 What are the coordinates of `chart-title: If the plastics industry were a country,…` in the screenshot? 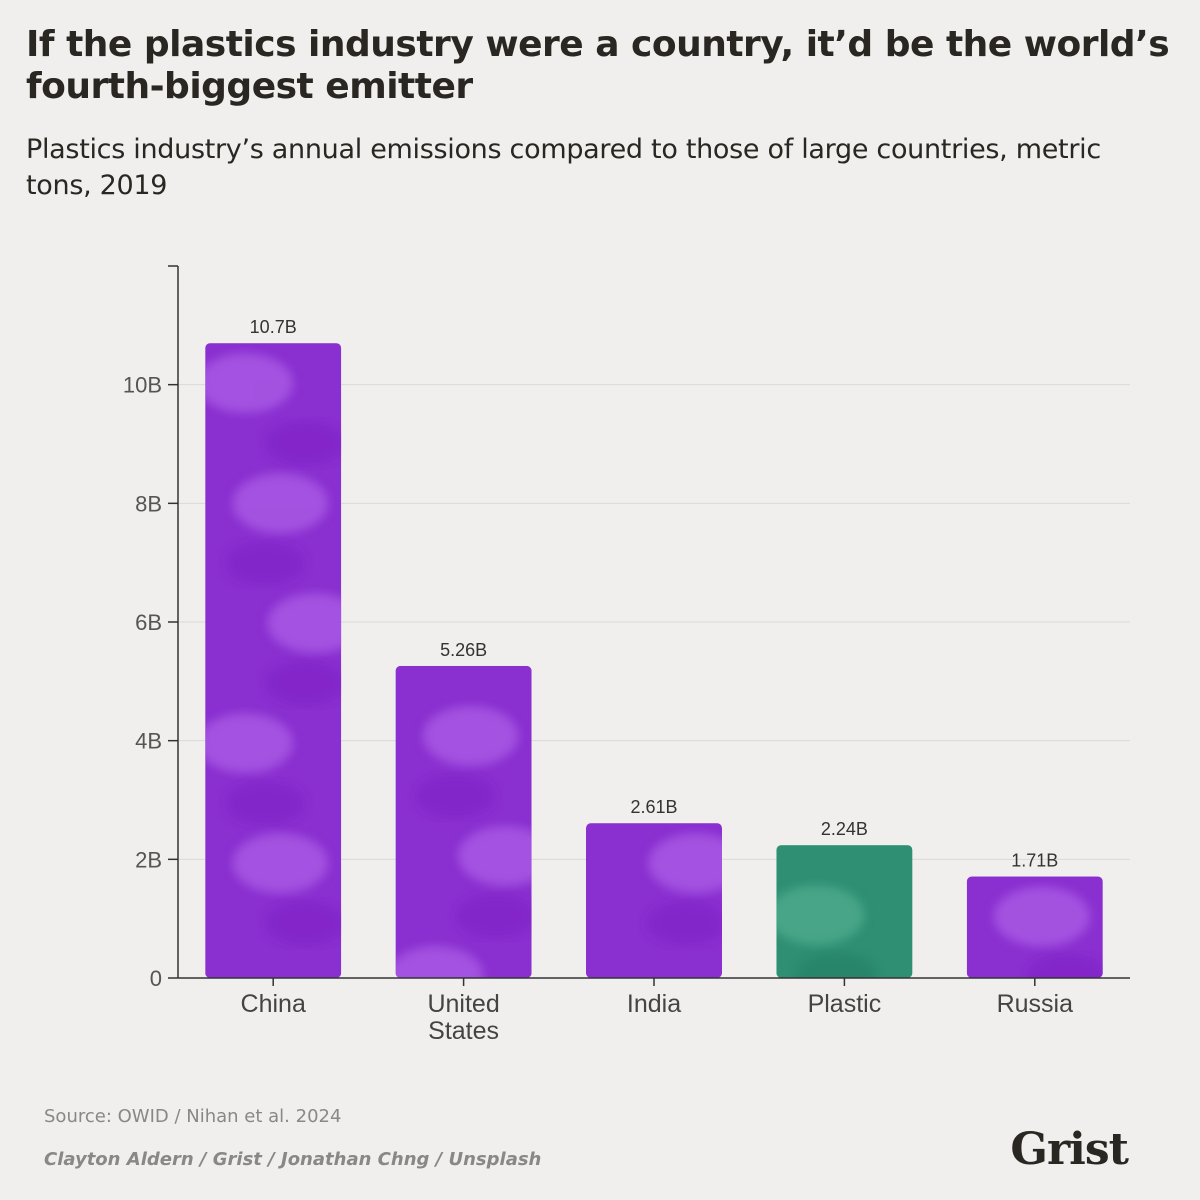 It's located at (598, 65).